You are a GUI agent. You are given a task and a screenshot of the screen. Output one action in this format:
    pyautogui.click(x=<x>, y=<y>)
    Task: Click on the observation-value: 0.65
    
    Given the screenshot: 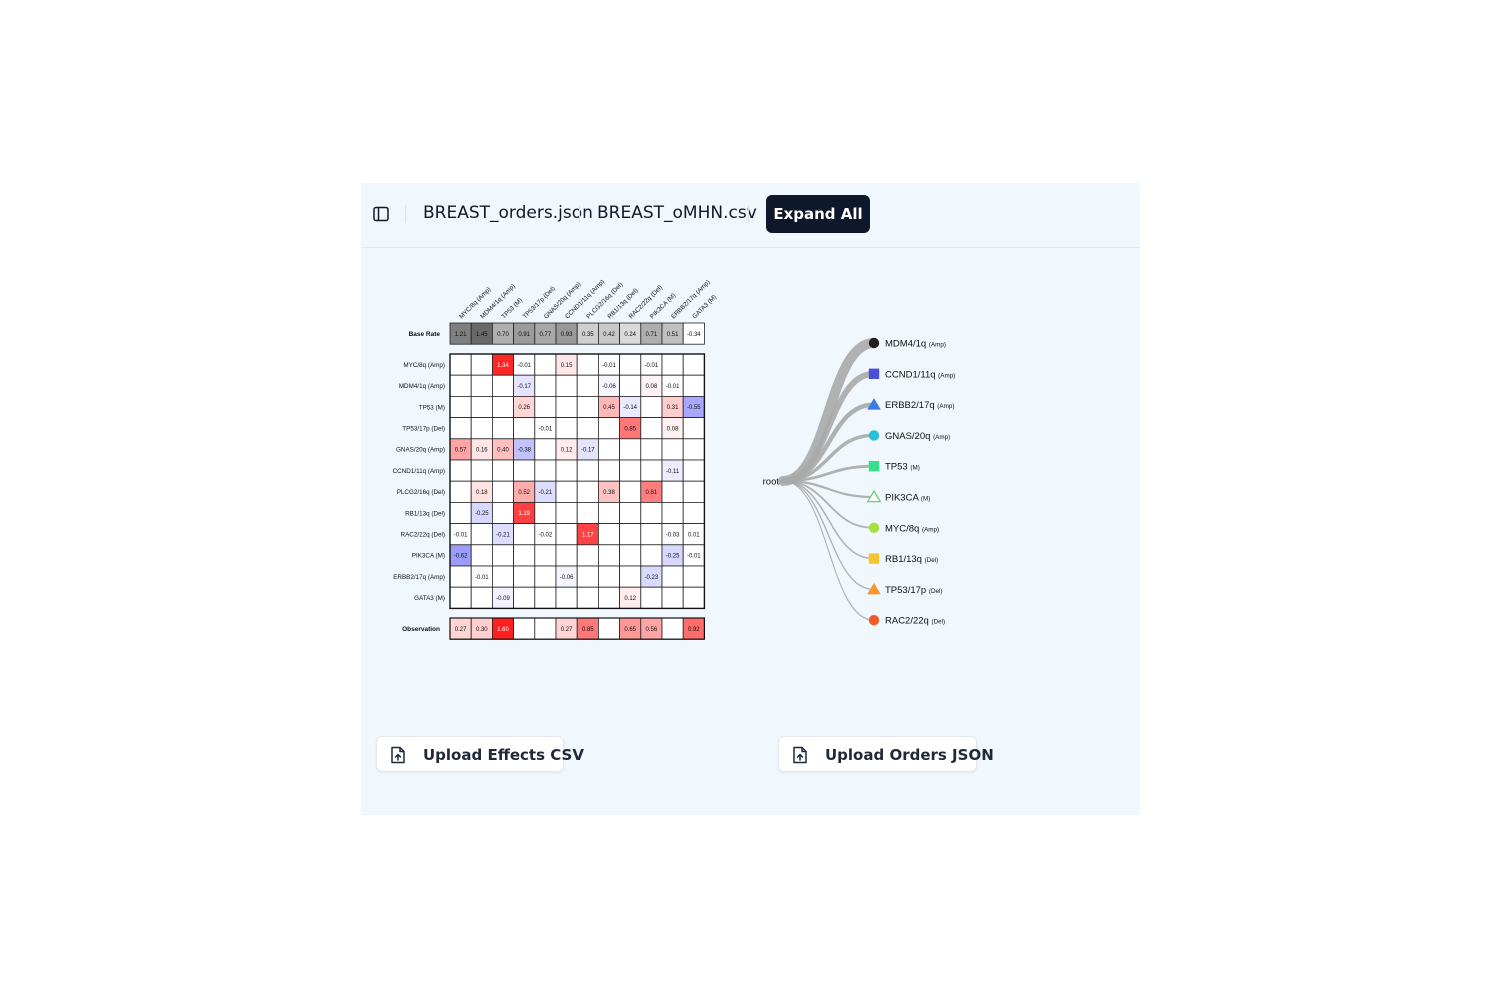 What is the action you would take?
    pyautogui.click(x=630, y=630)
    